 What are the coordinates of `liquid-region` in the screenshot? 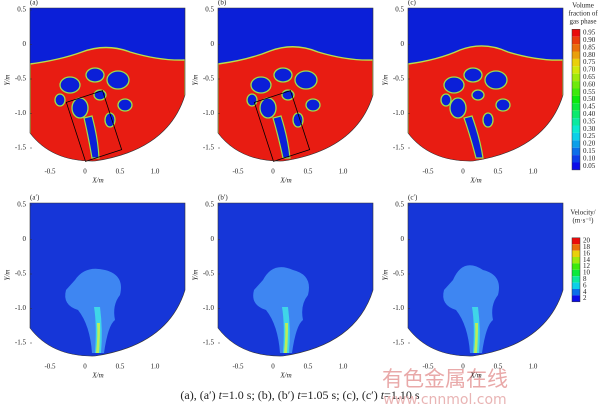 It's located at (107, 104).